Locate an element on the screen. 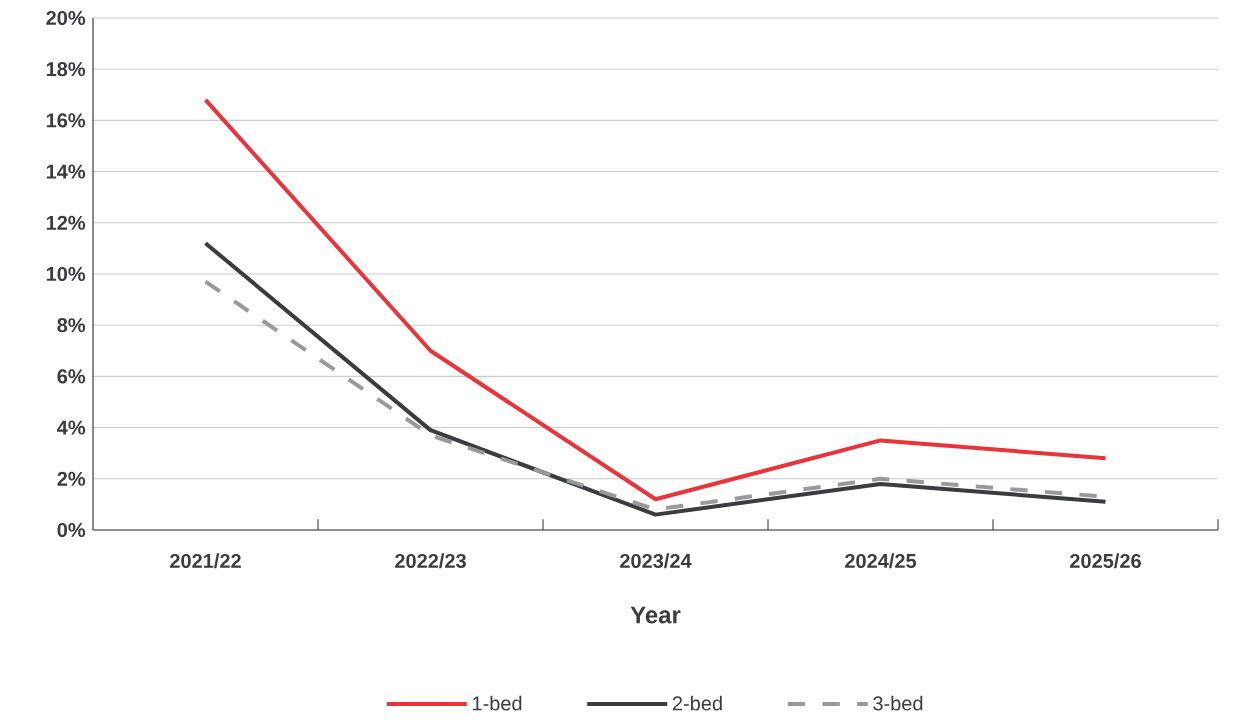  x-axis-title: Year is located at coordinates (655, 615).